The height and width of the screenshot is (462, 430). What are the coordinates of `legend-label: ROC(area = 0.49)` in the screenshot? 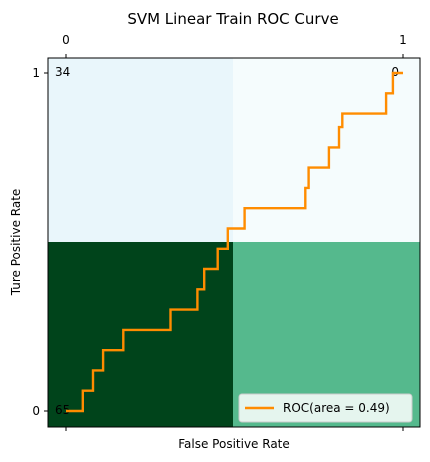 It's located at (336, 408).